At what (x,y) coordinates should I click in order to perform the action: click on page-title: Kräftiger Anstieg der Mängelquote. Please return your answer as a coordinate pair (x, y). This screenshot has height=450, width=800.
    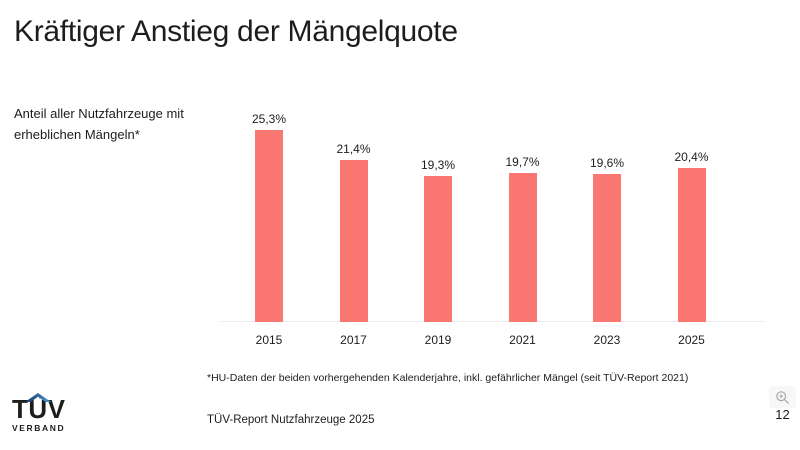
    Looking at the image, I should click on (236, 31).